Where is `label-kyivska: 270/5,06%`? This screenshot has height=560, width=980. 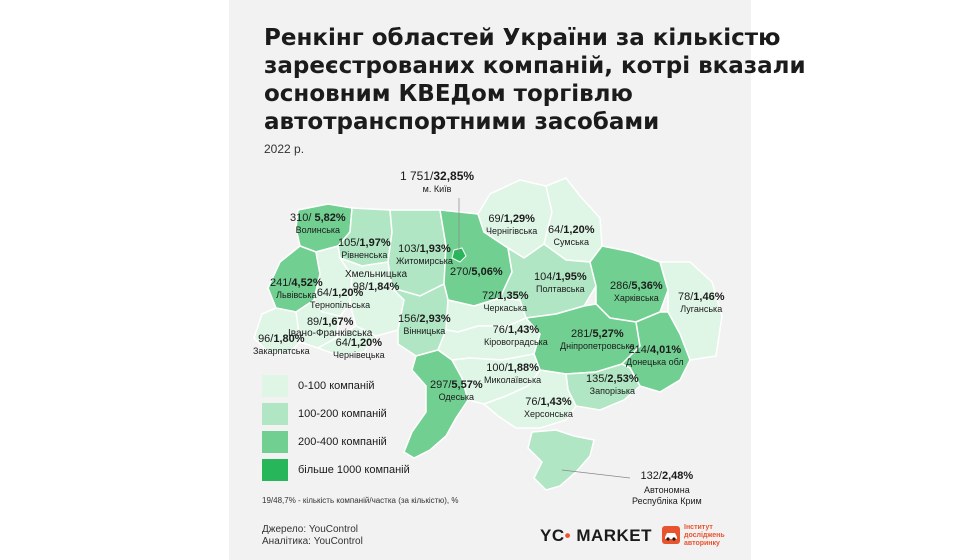 label-kyivska: 270/5,06% is located at coordinates (476, 272).